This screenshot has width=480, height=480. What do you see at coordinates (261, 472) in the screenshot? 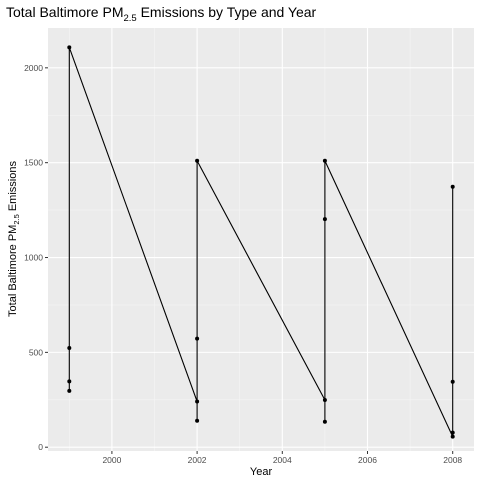
I see `x-axis-title: Year` at bounding box center [261, 472].